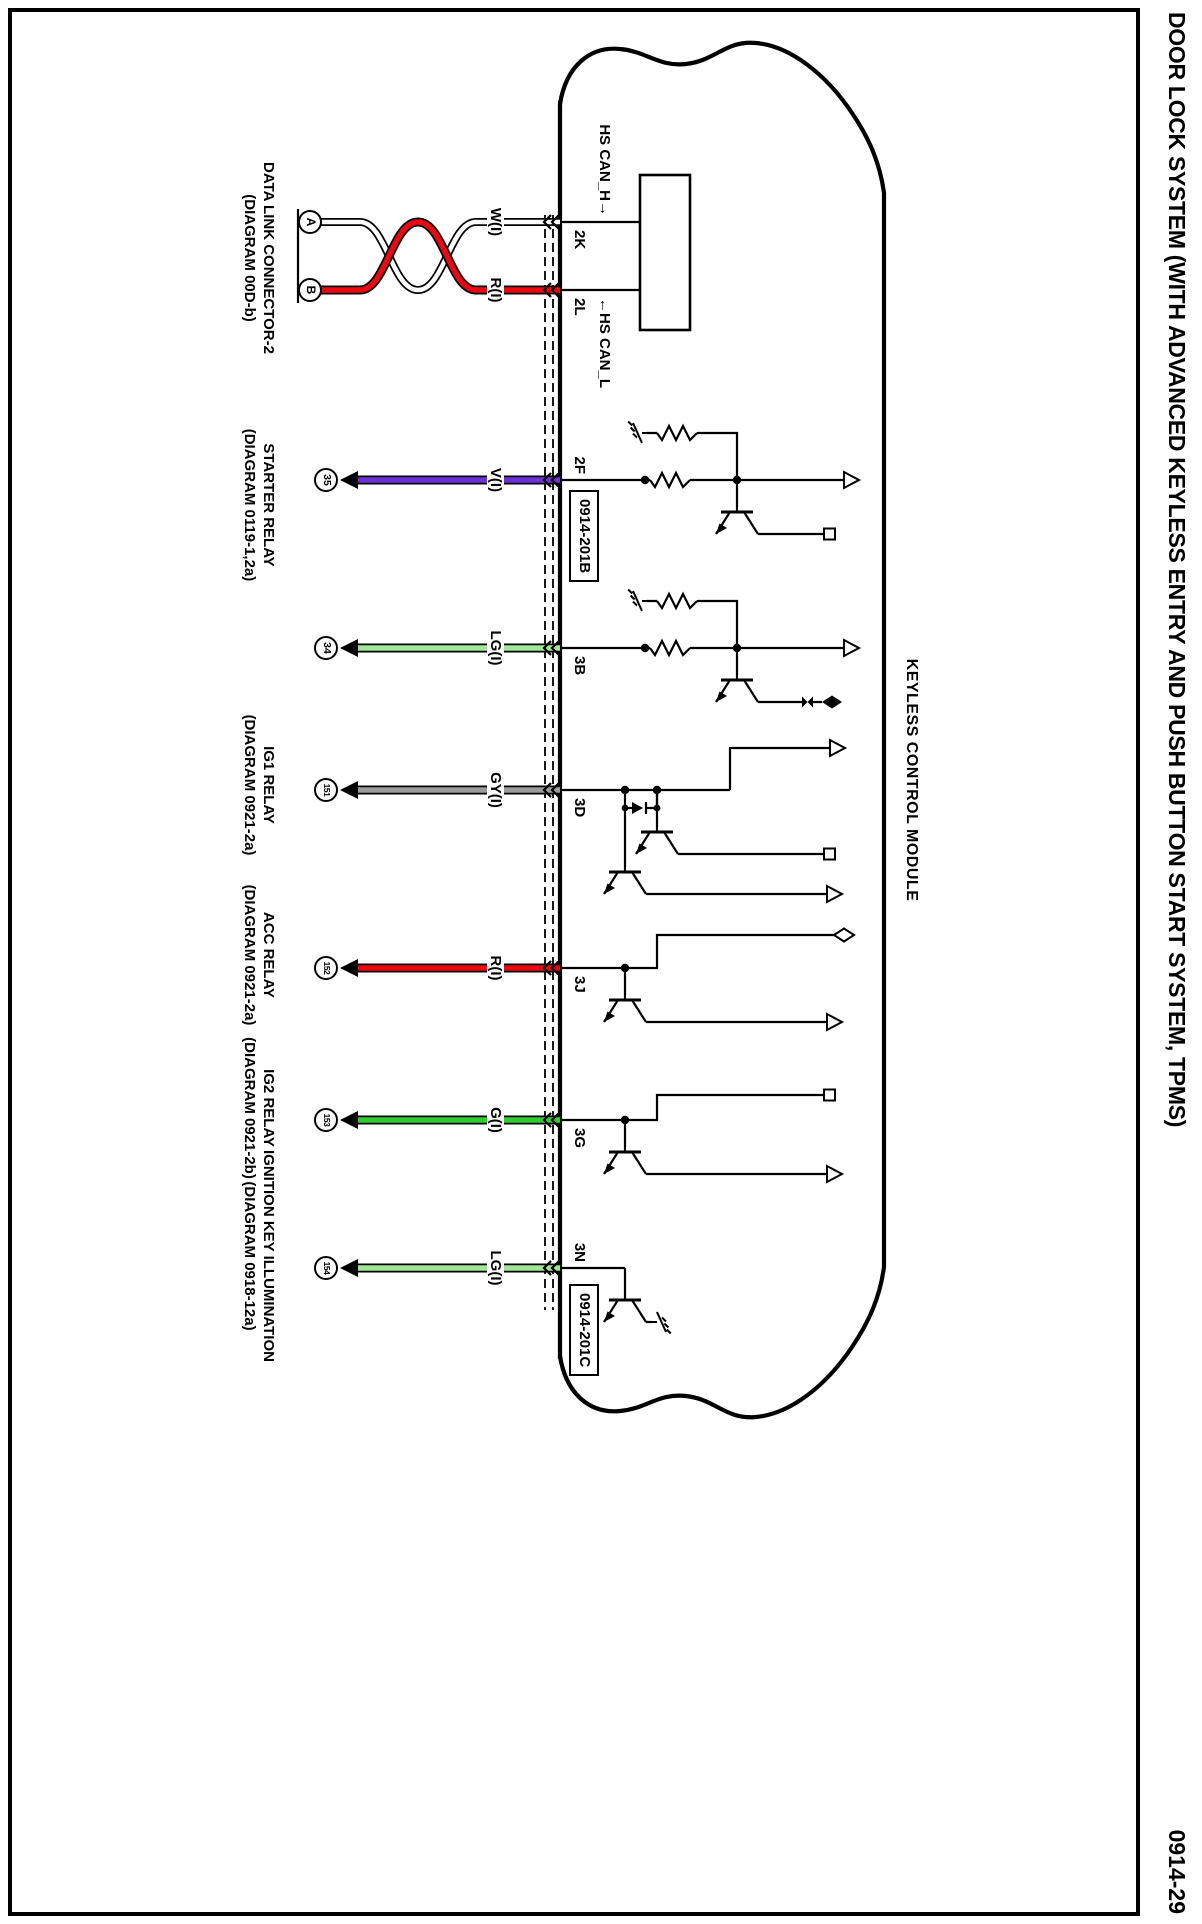 This screenshot has width=1202, height=1924. I want to click on twisted-pair-wires, so click(428, 256).